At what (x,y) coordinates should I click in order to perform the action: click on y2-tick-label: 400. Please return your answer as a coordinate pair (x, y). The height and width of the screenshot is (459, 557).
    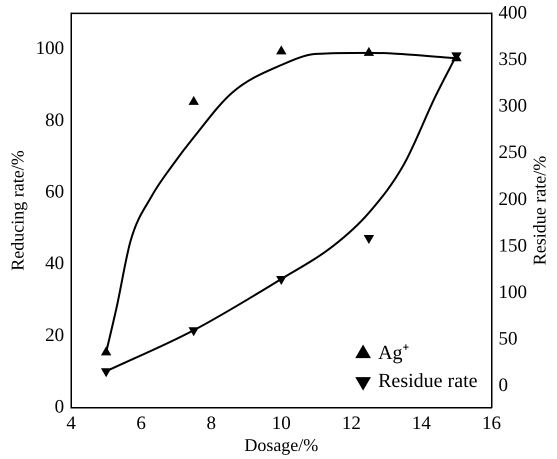
    Looking at the image, I should click on (512, 13).